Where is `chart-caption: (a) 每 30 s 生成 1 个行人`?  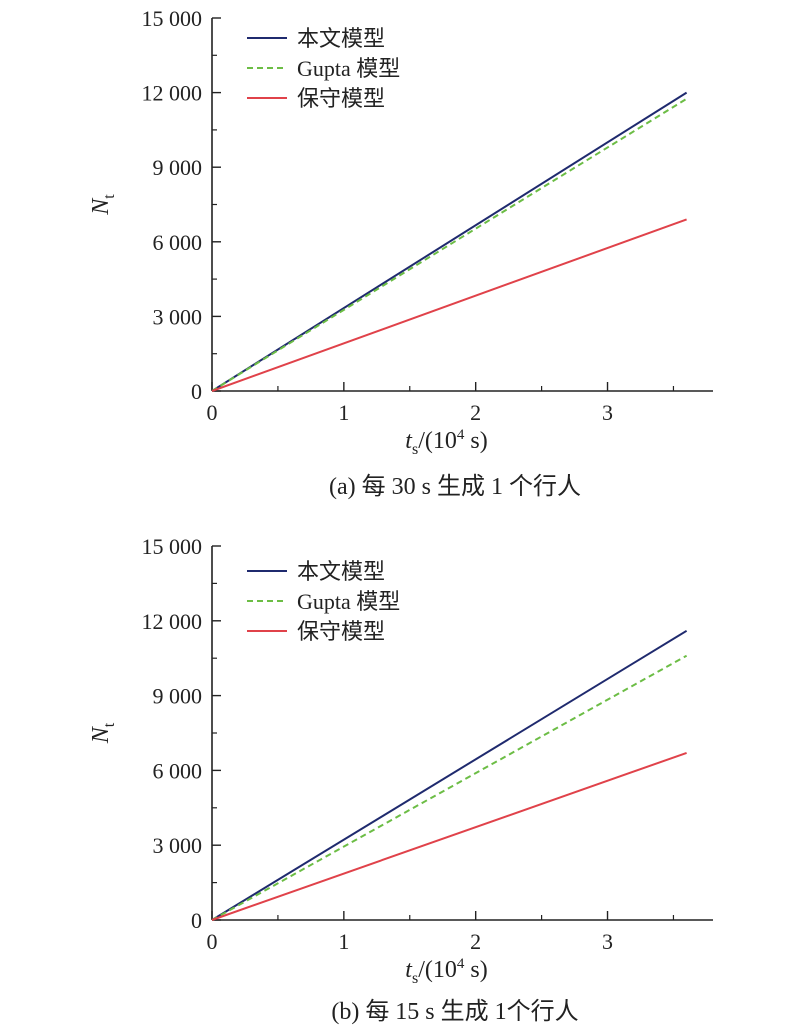
chart-caption: (a) 每 30 s 生成 1 个行人 is located at coordinates (455, 486).